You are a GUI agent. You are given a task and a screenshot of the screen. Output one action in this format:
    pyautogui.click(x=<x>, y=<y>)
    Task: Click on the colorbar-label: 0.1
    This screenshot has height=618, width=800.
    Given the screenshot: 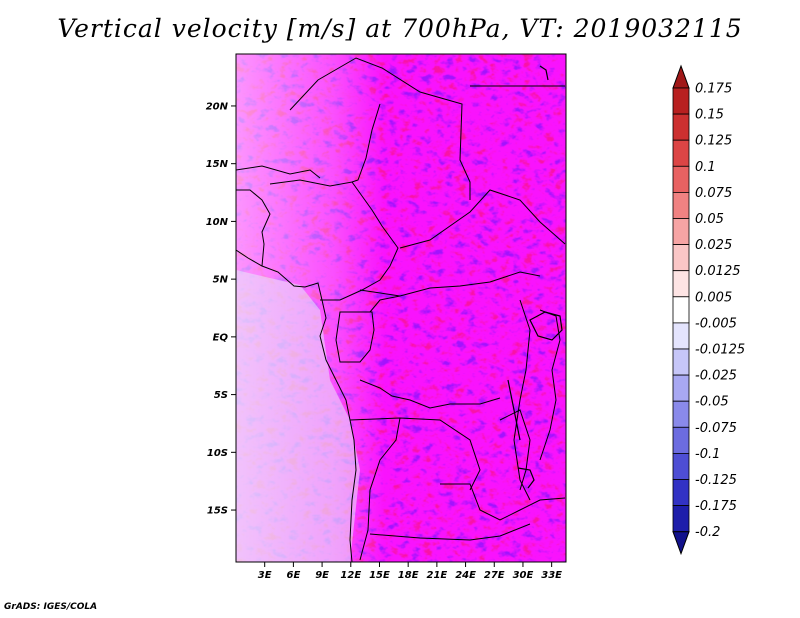 What is the action you would take?
    pyautogui.click(x=705, y=167)
    